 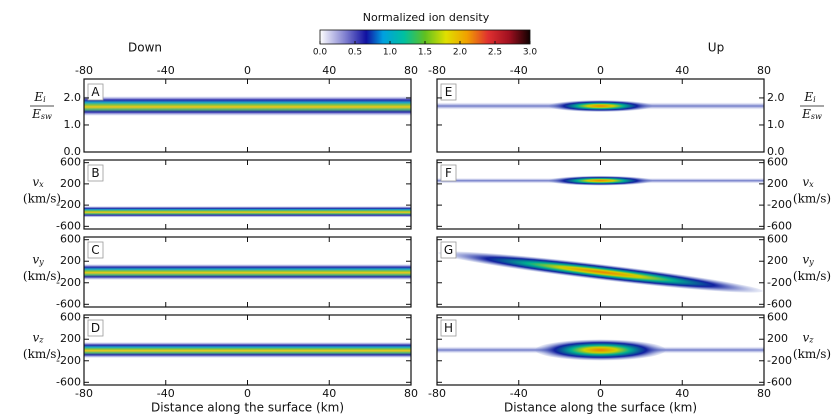 I want to click on panel-label: A, so click(x=95, y=92).